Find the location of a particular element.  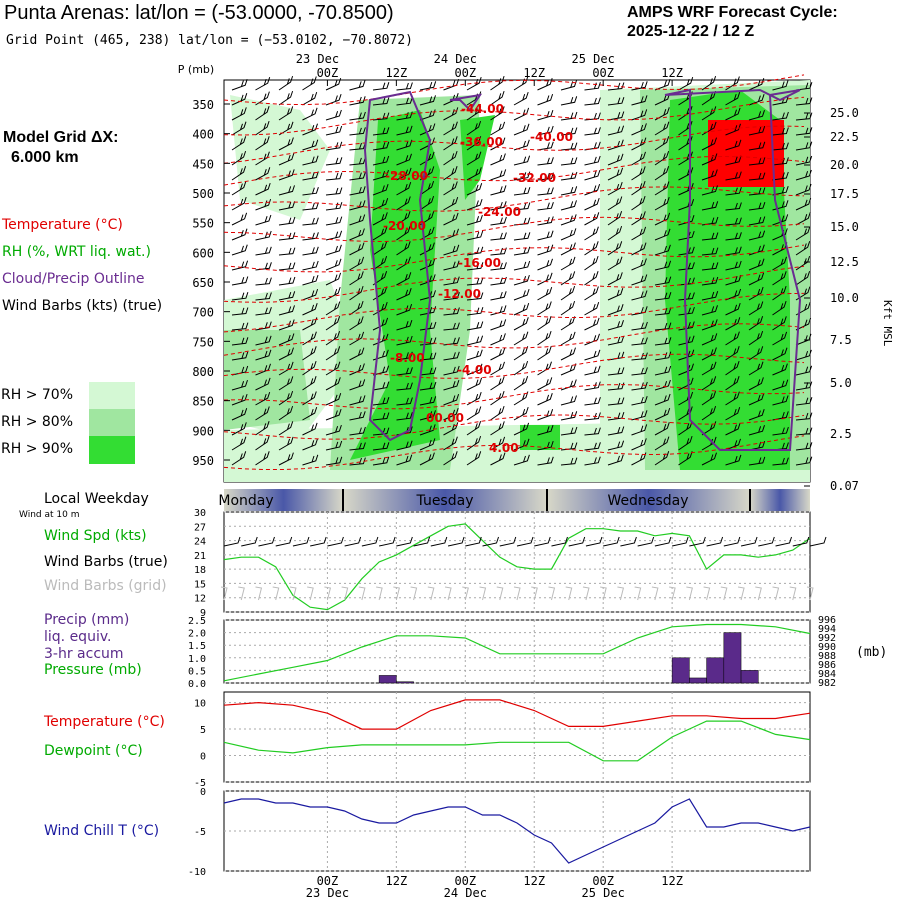

precip-bar is located at coordinates (680, 670).